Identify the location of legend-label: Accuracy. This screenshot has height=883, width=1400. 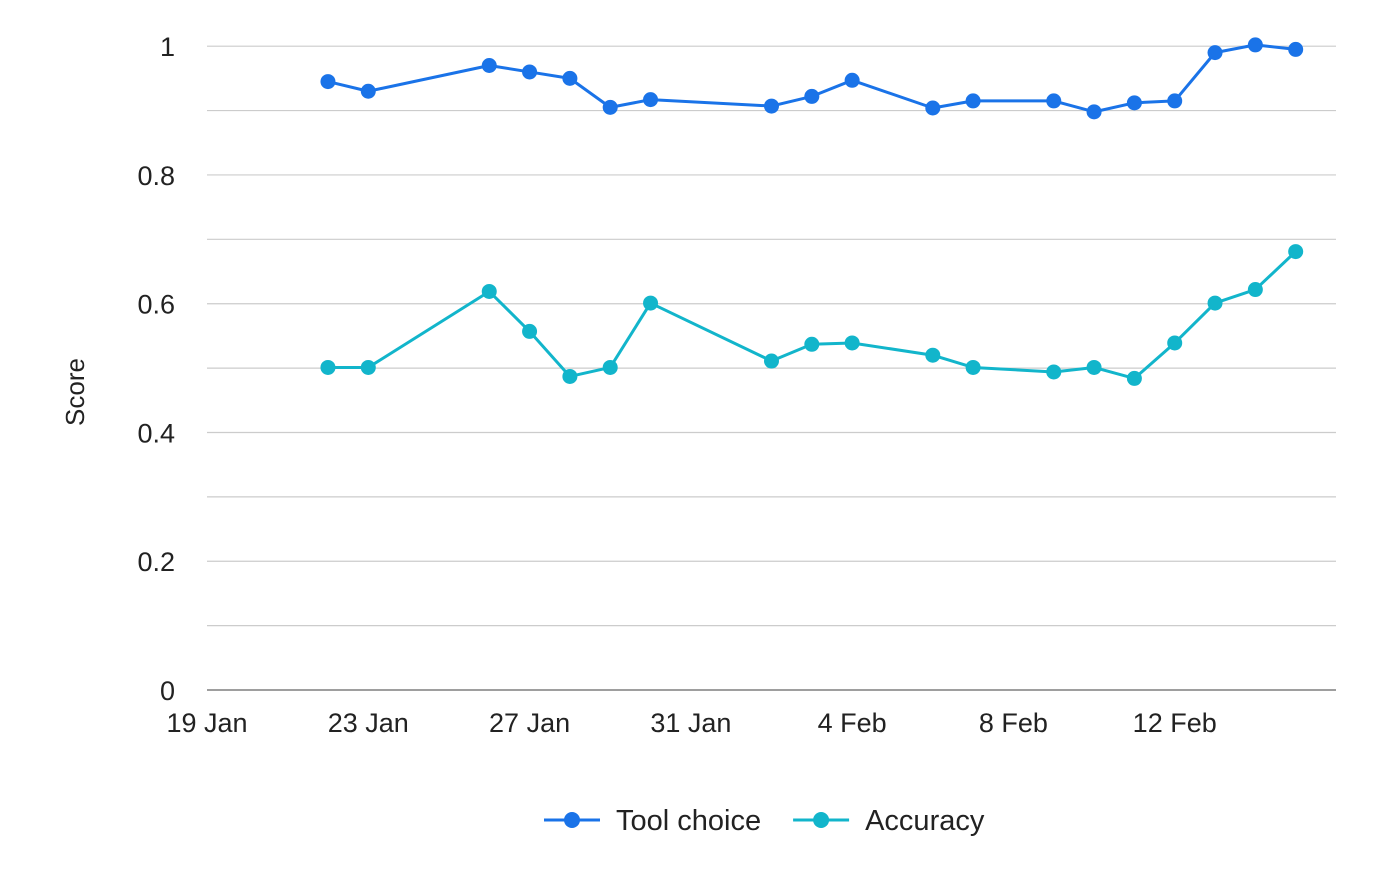
(925, 821).